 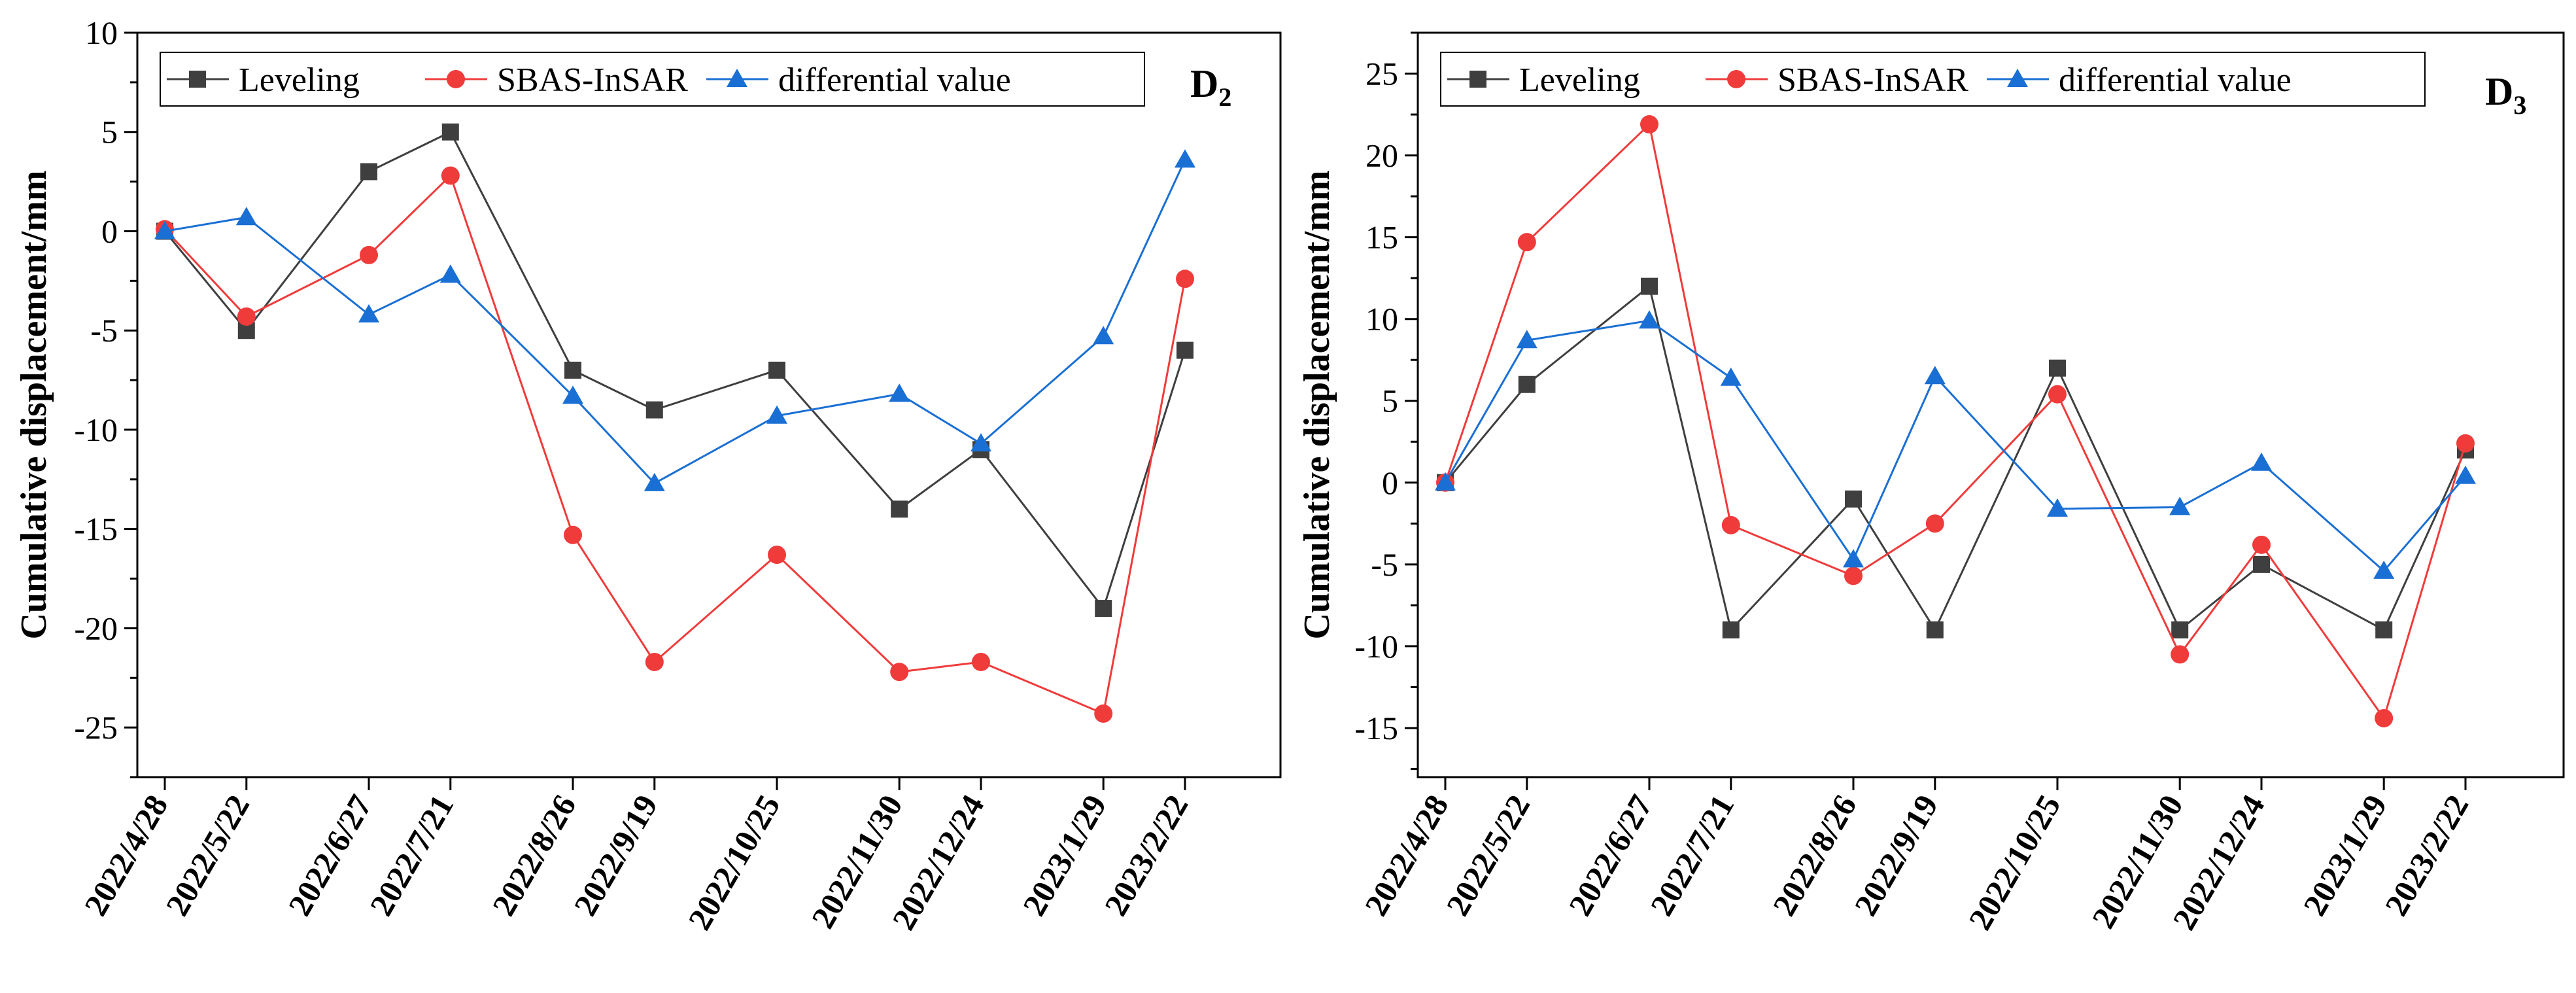 What do you see at coordinates (1376, 728) in the screenshot?
I see `y-tick-label: -15` at bounding box center [1376, 728].